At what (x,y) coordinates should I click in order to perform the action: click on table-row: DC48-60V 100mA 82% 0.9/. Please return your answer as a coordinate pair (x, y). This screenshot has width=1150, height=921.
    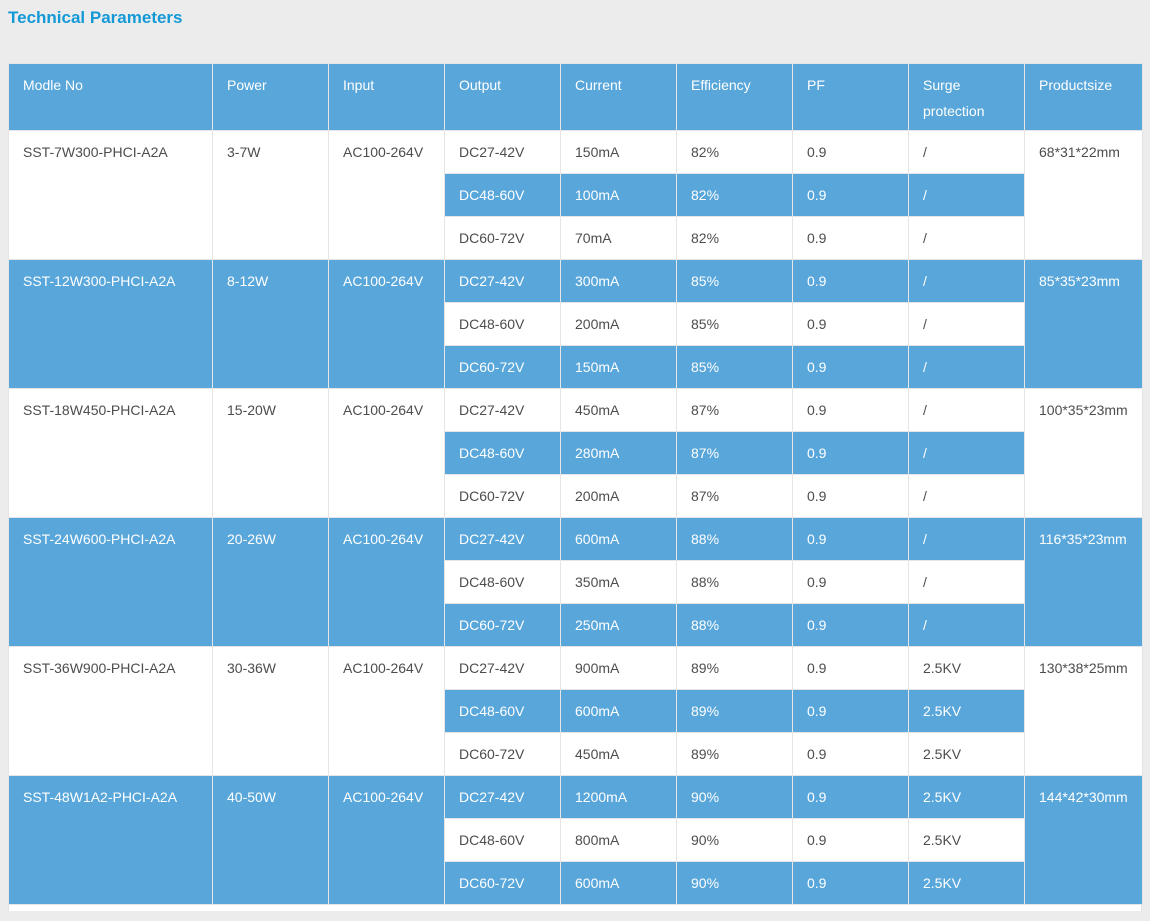
    Looking at the image, I should click on (576, 195).